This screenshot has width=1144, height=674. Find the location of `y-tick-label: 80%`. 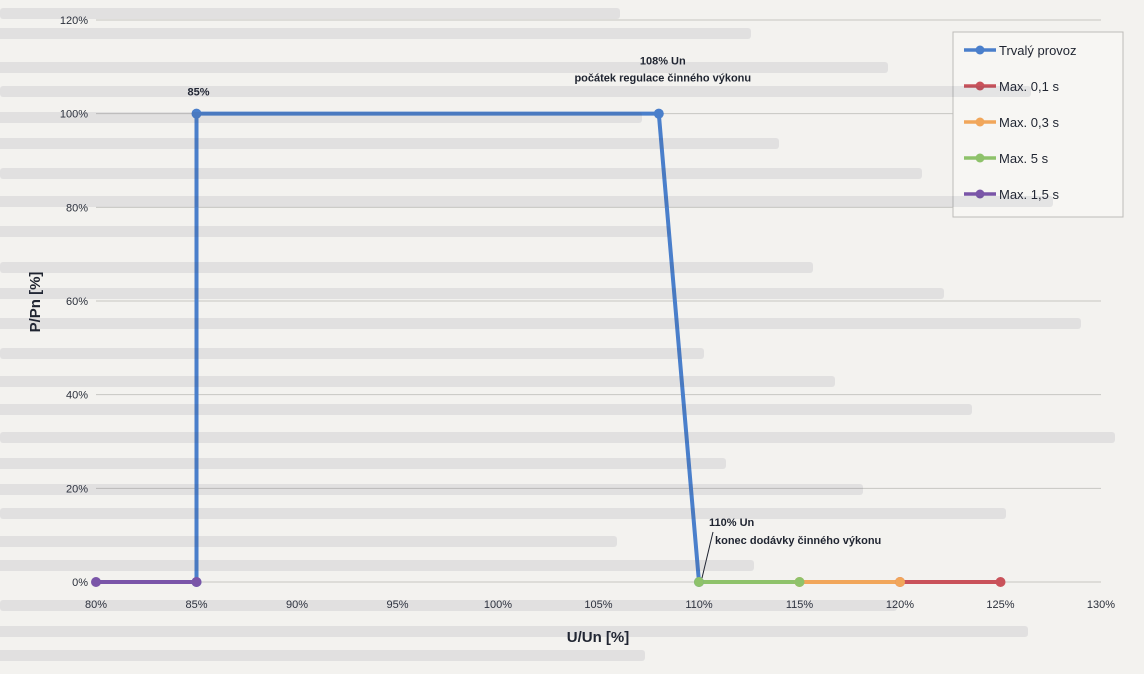

y-tick-label: 80% is located at coordinates (77, 208).